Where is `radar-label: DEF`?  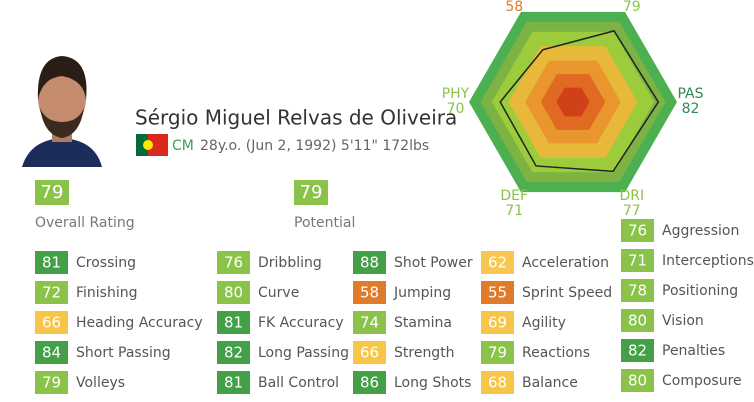 radar-label: DEF is located at coordinates (514, 196).